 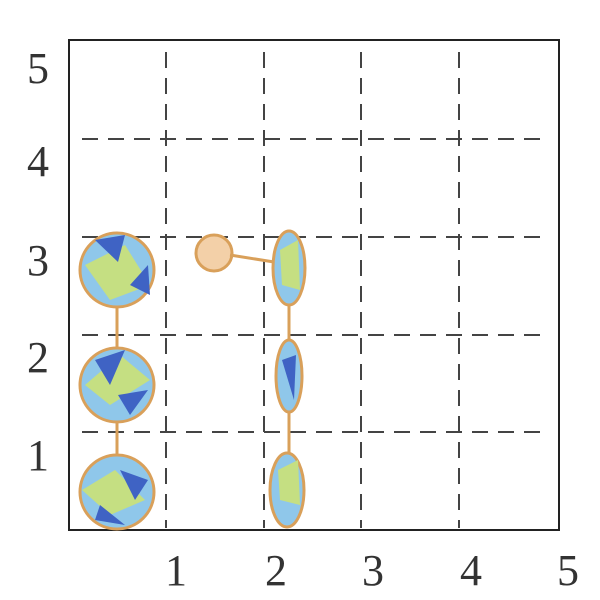 I want to click on x-labels: 1 2 3 4 5, so click(x=372, y=570).